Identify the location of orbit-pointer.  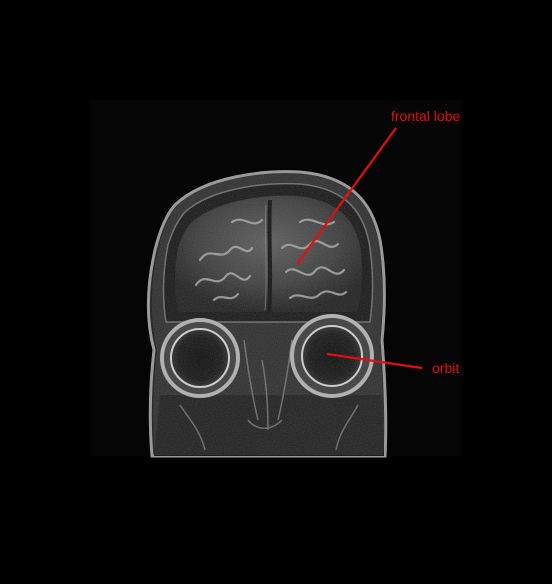
(374, 361).